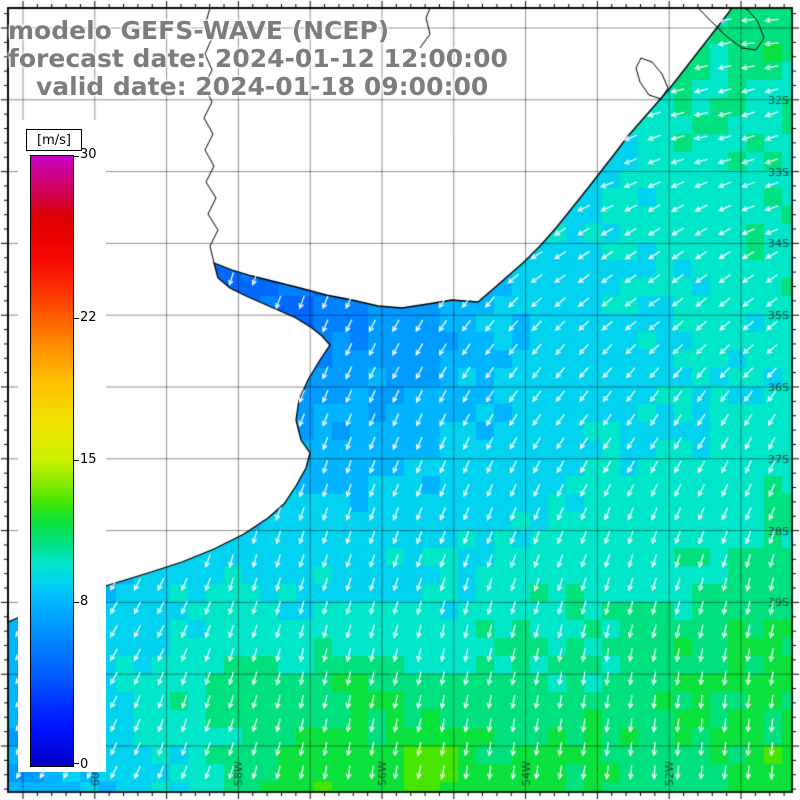 This screenshot has height=800, width=800. Describe the element at coordinates (262, 86) in the screenshot. I see `valid-date-label: valid date: 2024-01-18 09:00:00` at that location.